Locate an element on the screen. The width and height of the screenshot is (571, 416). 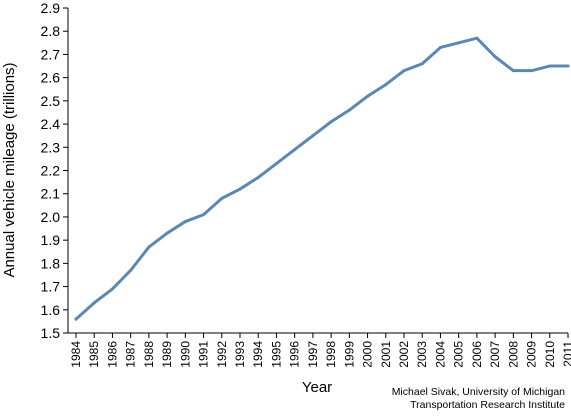
x-axis-title: Year is located at coordinates (317, 387).